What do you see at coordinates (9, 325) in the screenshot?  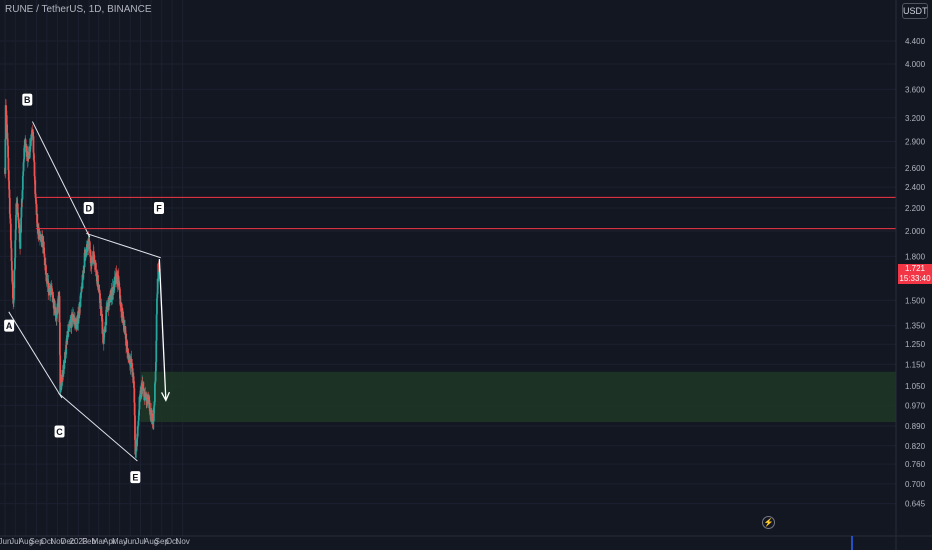 I see `wave-label-a: A` at bounding box center [9, 325].